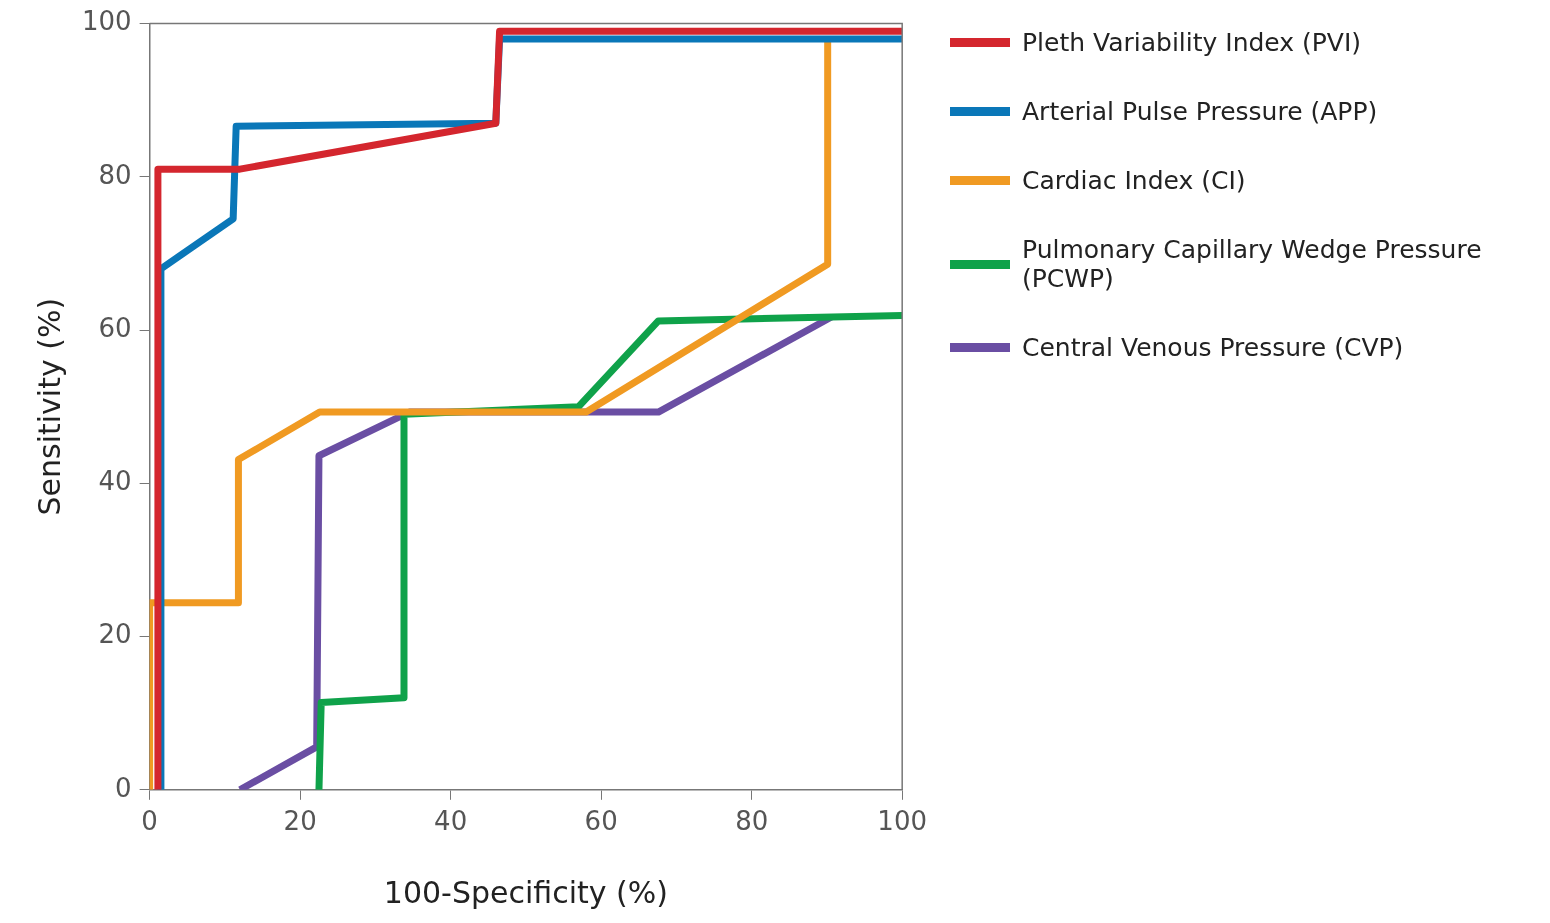  What do you see at coordinates (1134, 180) in the screenshot?
I see `legend-label: Cardiac Index (CI)` at bounding box center [1134, 180].